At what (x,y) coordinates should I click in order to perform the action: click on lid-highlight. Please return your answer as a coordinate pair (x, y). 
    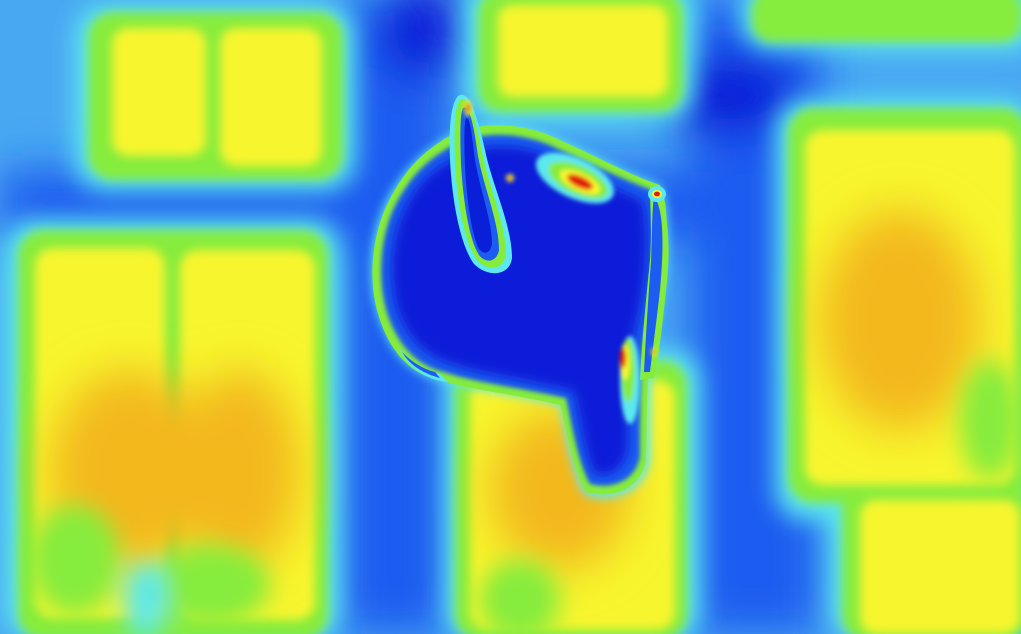
    Looking at the image, I should click on (575, 178).